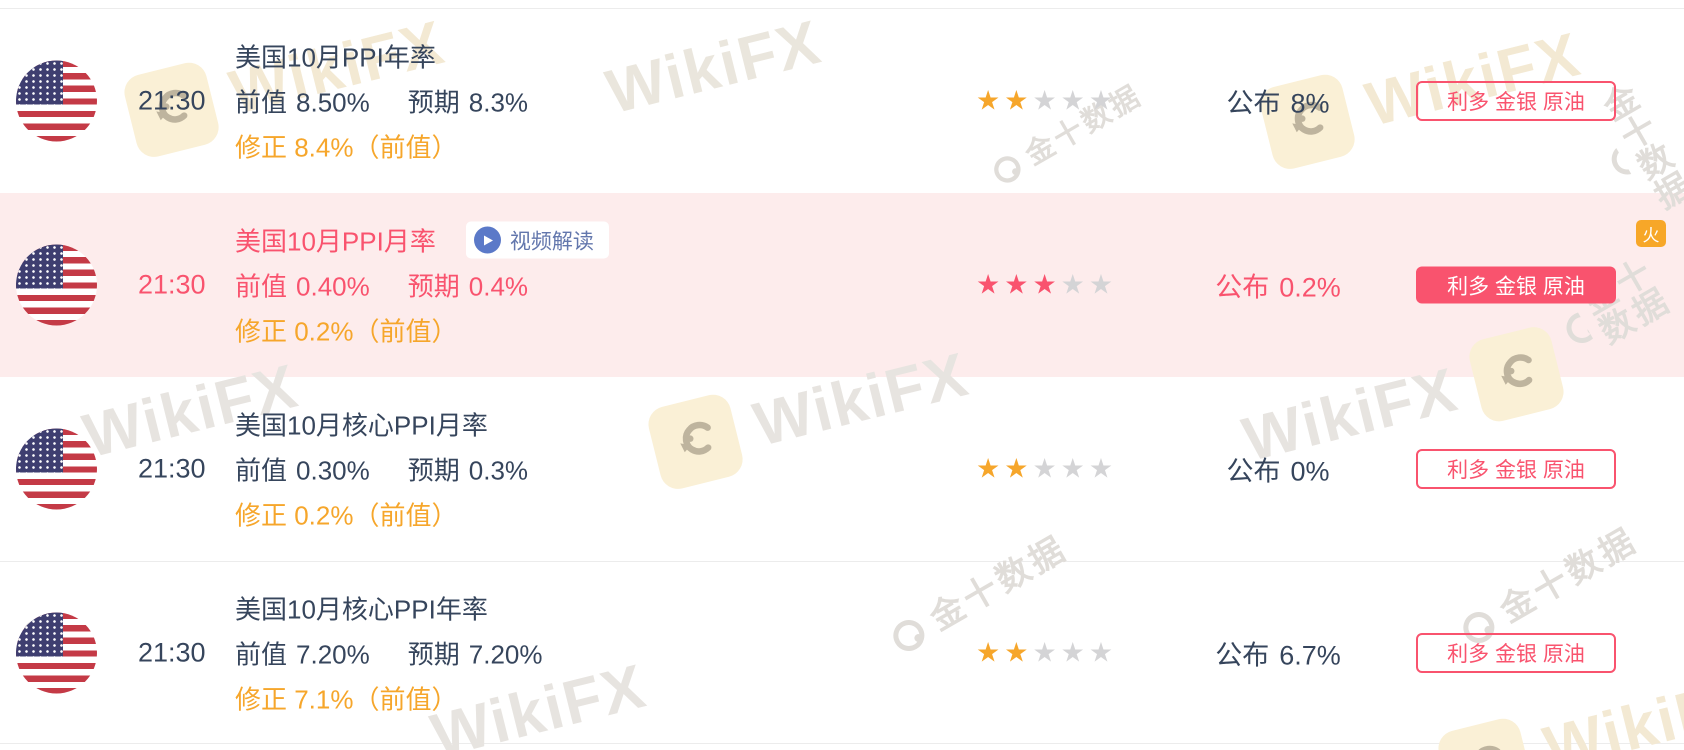 The width and height of the screenshot is (1684, 750). What do you see at coordinates (333, 654) in the screenshot?
I see `previous-value: 7.20%` at bounding box center [333, 654].